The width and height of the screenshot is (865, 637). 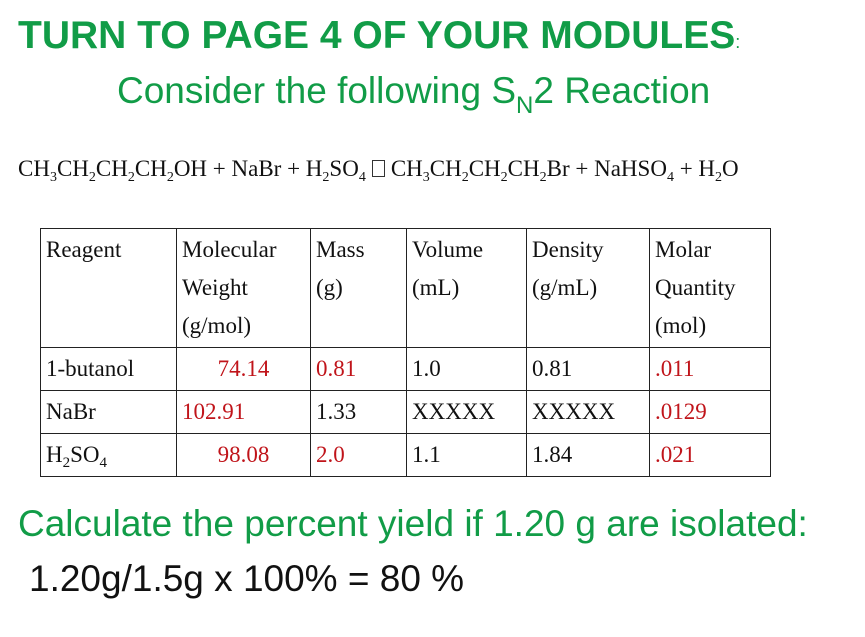 I want to click on header-molar-quantity: Molar Quantity (mol), so click(x=710, y=288).